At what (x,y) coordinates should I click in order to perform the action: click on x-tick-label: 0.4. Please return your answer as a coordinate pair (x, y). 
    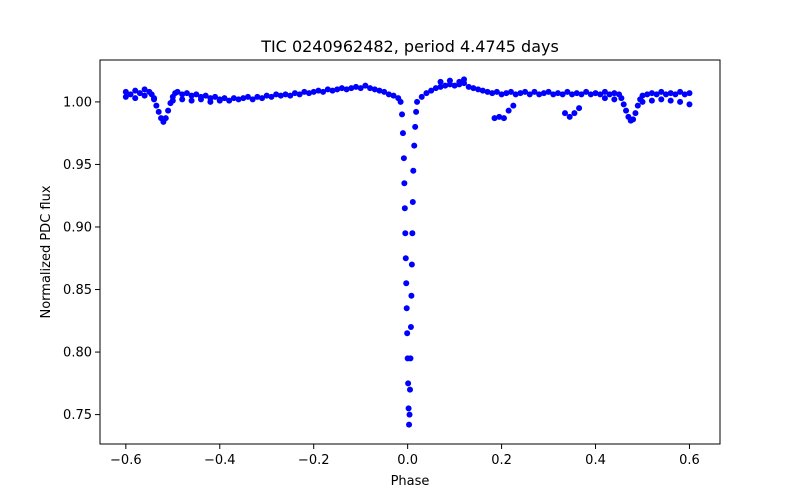
    Looking at the image, I should click on (595, 460).